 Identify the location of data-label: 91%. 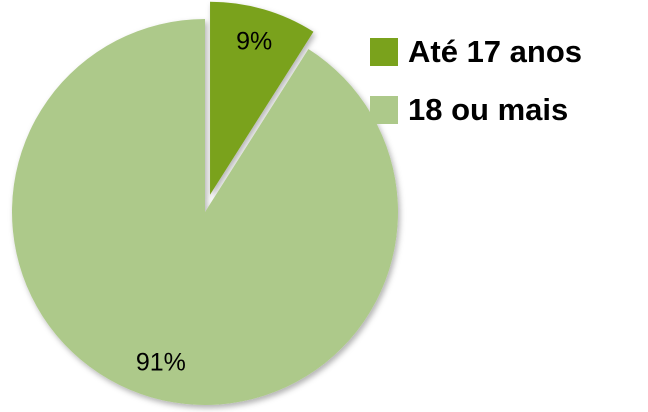
(161, 363).